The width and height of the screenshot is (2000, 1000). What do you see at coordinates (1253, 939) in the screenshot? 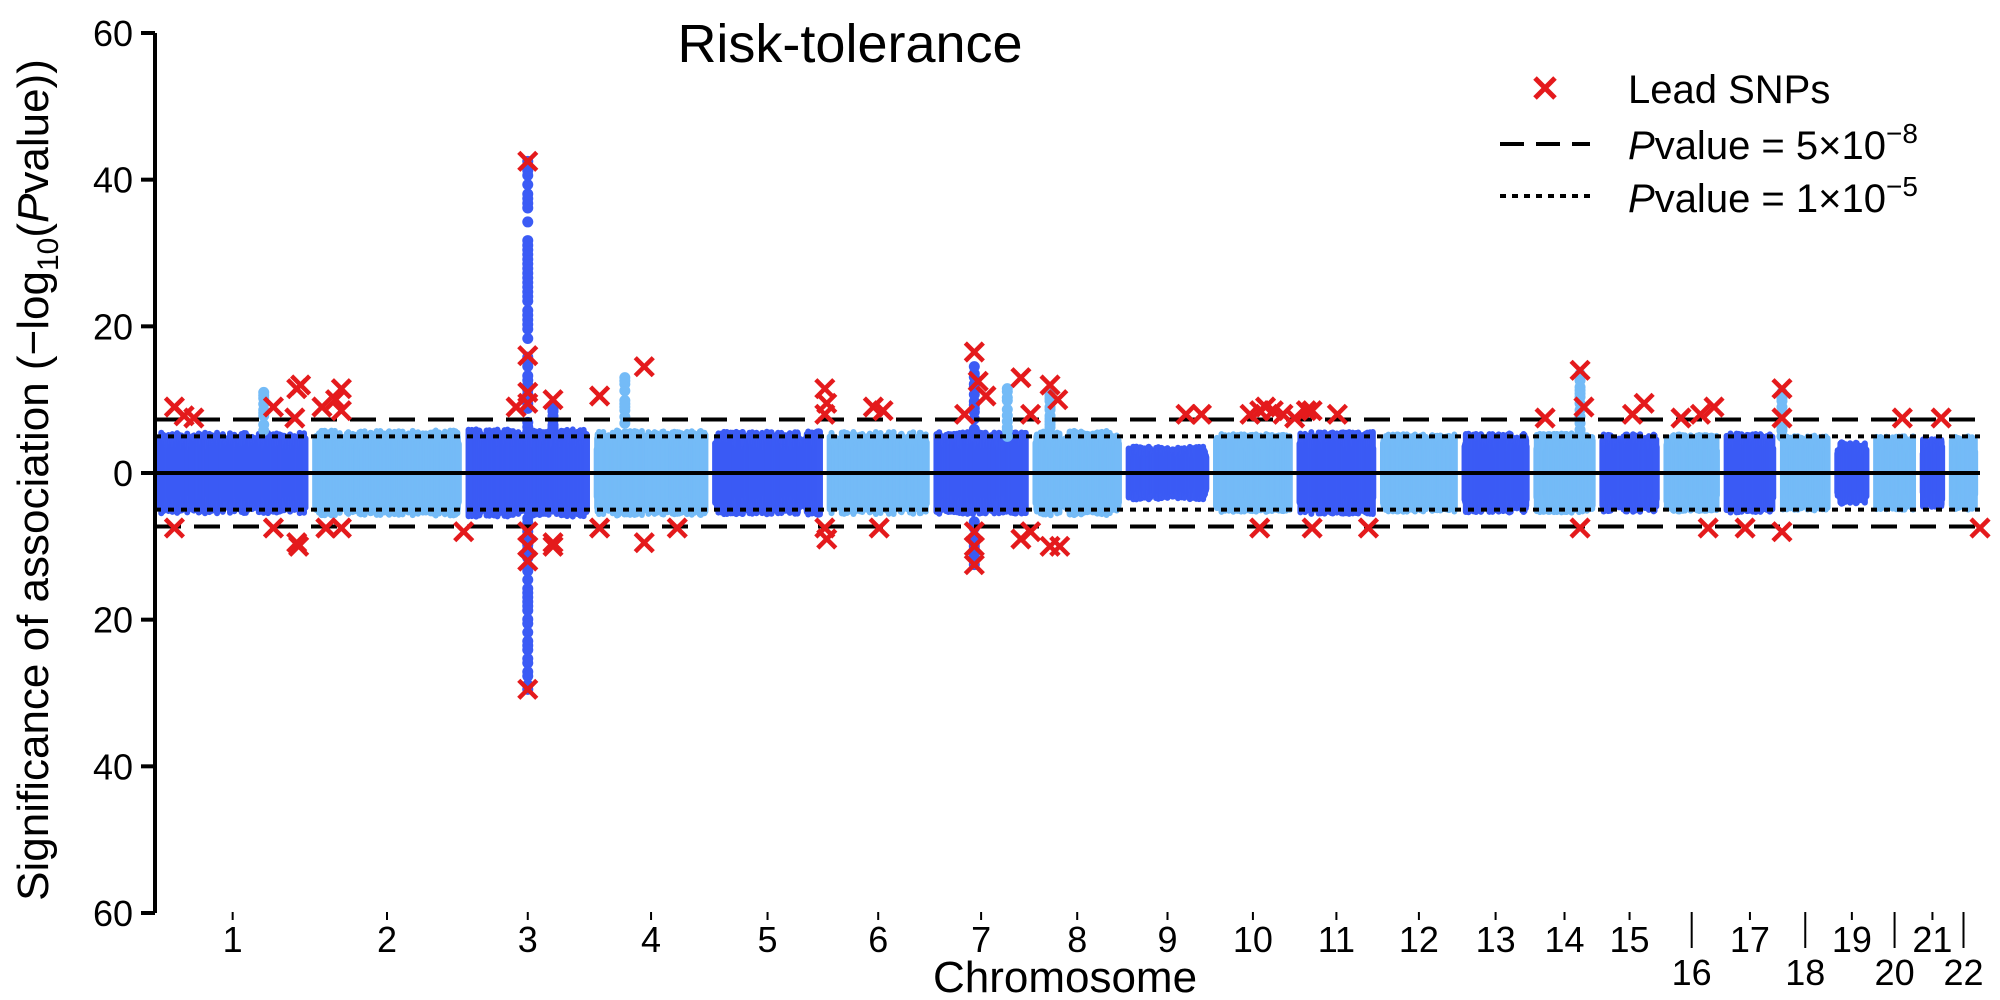
I see `chromosome-label: 10` at bounding box center [1253, 939].